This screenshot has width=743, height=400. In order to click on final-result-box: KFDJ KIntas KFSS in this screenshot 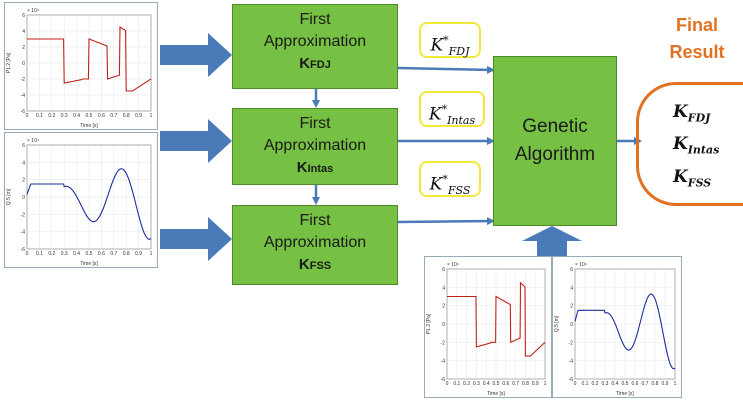, I will do `click(689, 144)`.